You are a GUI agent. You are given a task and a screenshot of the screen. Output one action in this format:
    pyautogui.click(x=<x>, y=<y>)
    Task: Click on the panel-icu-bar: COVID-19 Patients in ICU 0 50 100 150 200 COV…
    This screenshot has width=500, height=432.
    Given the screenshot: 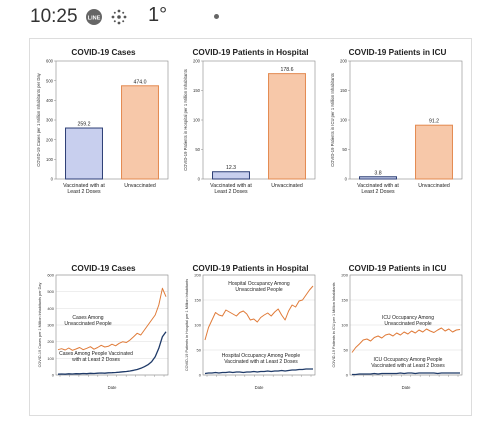 What is the action you would take?
    pyautogui.click(x=397, y=128)
    